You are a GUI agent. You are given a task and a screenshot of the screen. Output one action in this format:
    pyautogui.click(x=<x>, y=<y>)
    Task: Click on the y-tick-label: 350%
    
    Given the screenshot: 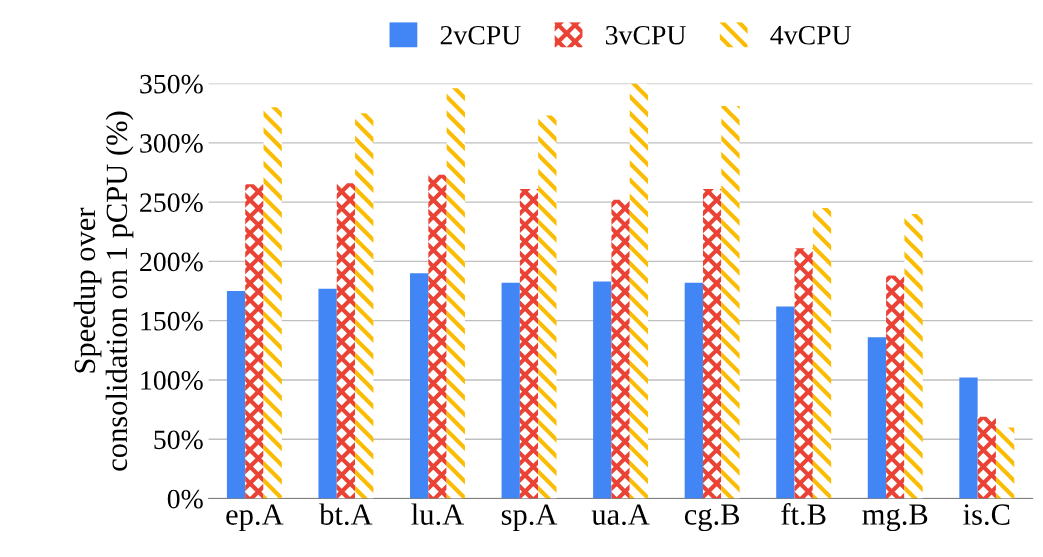 What is the action you would take?
    pyautogui.click(x=171, y=84)
    